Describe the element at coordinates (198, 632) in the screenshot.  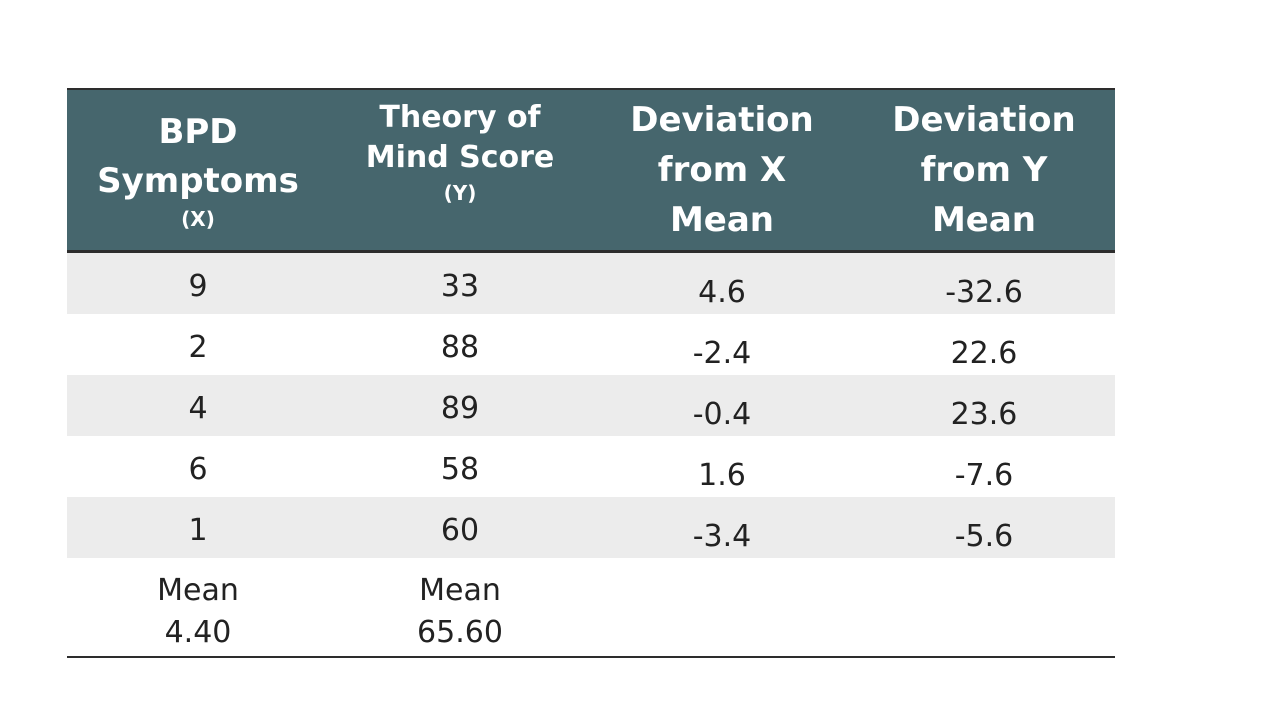
I see `mean-x-value: 4.40` at that location.